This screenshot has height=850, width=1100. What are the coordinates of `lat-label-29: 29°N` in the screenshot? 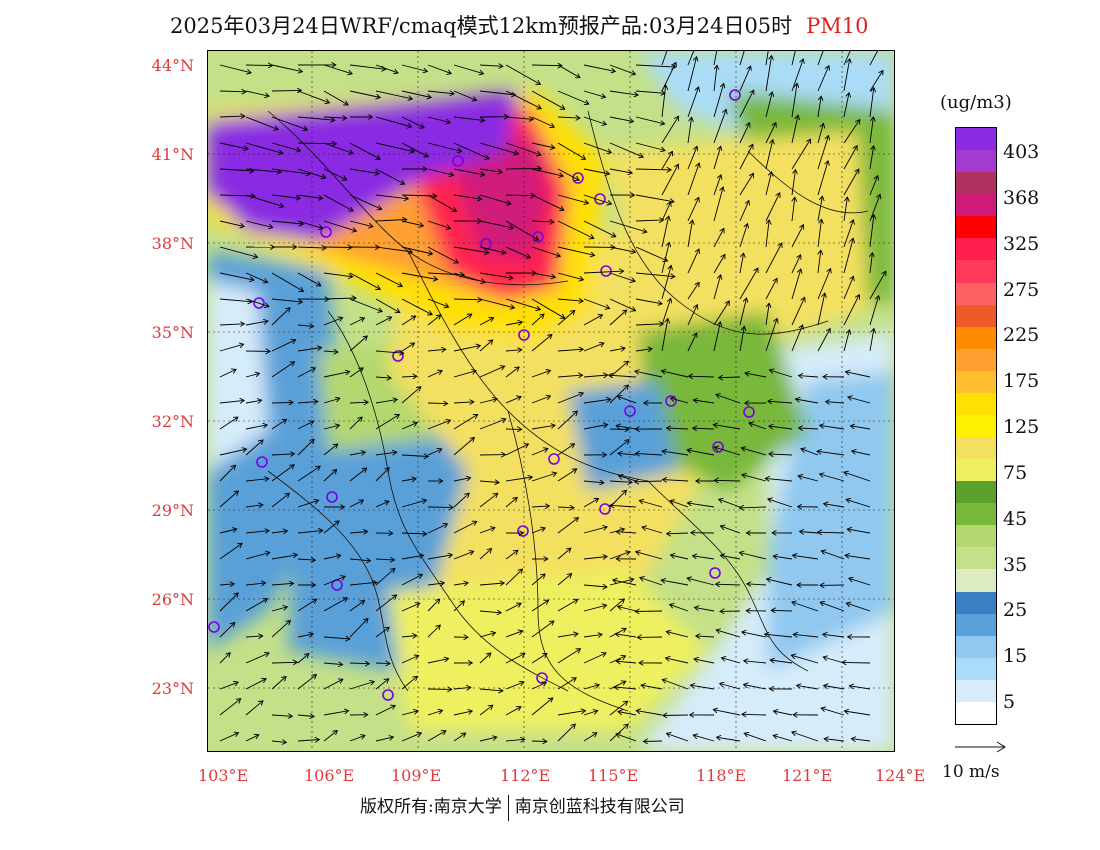 It's located at (172, 510).